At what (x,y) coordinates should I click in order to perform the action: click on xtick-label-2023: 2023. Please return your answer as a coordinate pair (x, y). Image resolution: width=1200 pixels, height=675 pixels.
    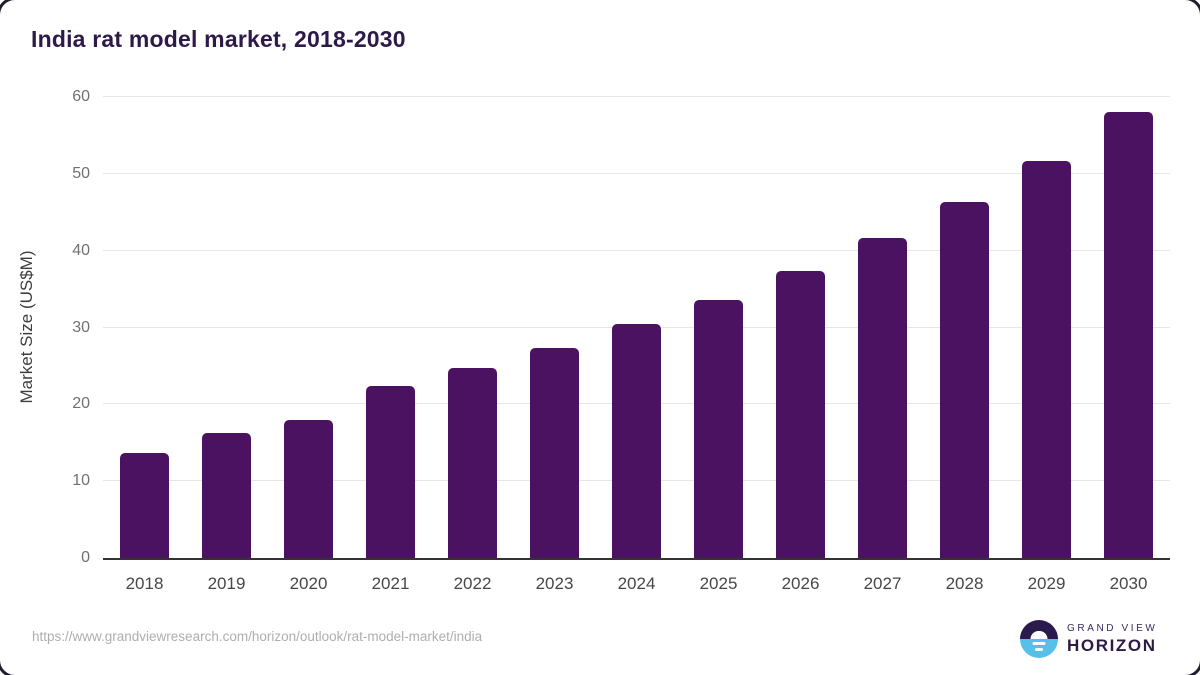
    Looking at the image, I should click on (554, 583).